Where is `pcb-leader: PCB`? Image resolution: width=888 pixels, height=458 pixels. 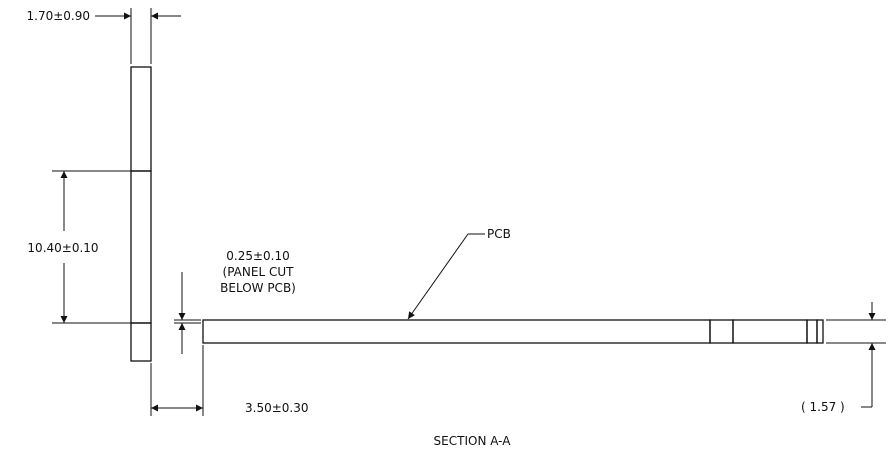
pcb-leader: PCB is located at coordinates (459, 273).